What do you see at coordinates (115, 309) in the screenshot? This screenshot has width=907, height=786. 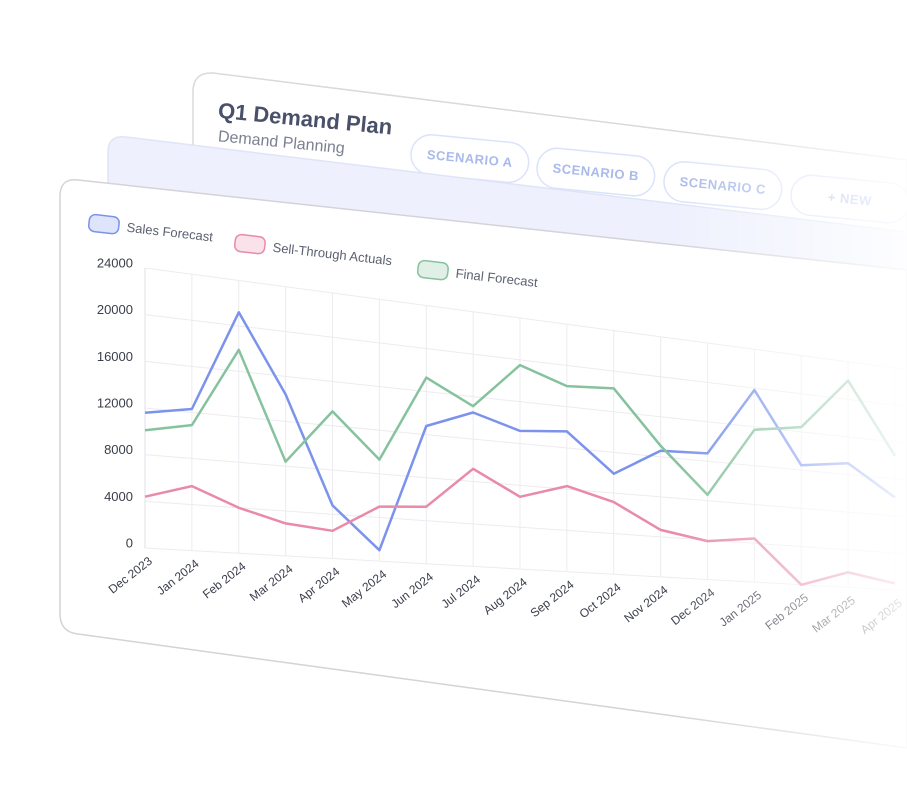 I see `y-tick-label: 20000` at bounding box center [115, 309].